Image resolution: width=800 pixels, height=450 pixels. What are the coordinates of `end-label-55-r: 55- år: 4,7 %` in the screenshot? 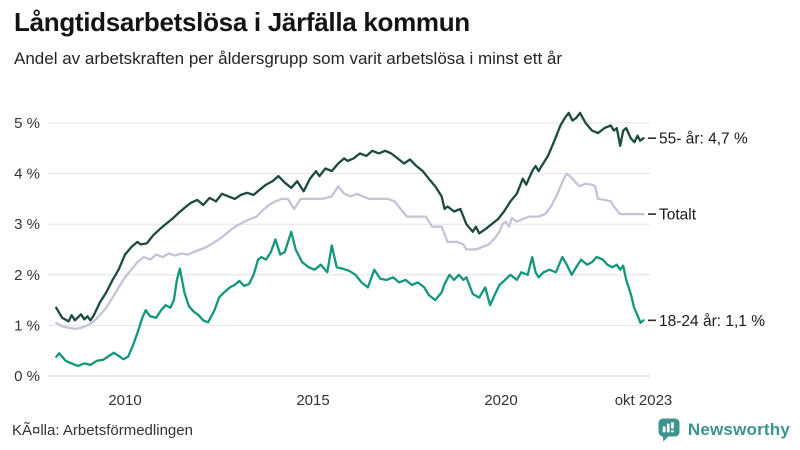 It's located at (703, 139).